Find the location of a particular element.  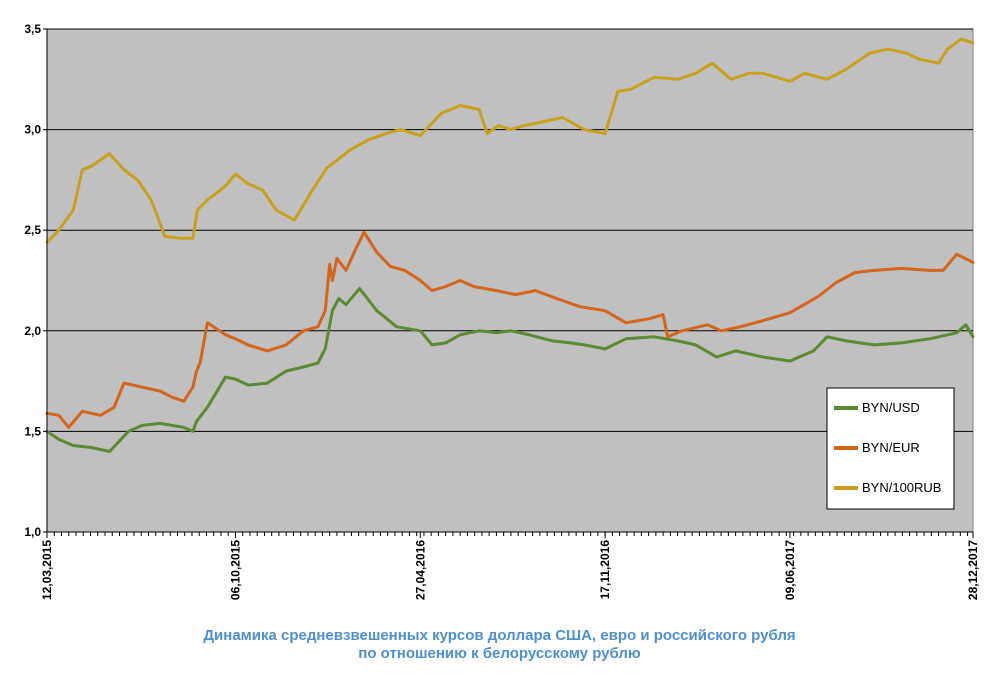

y-tick-label: 2,5 is located at coordinates (32, 230).